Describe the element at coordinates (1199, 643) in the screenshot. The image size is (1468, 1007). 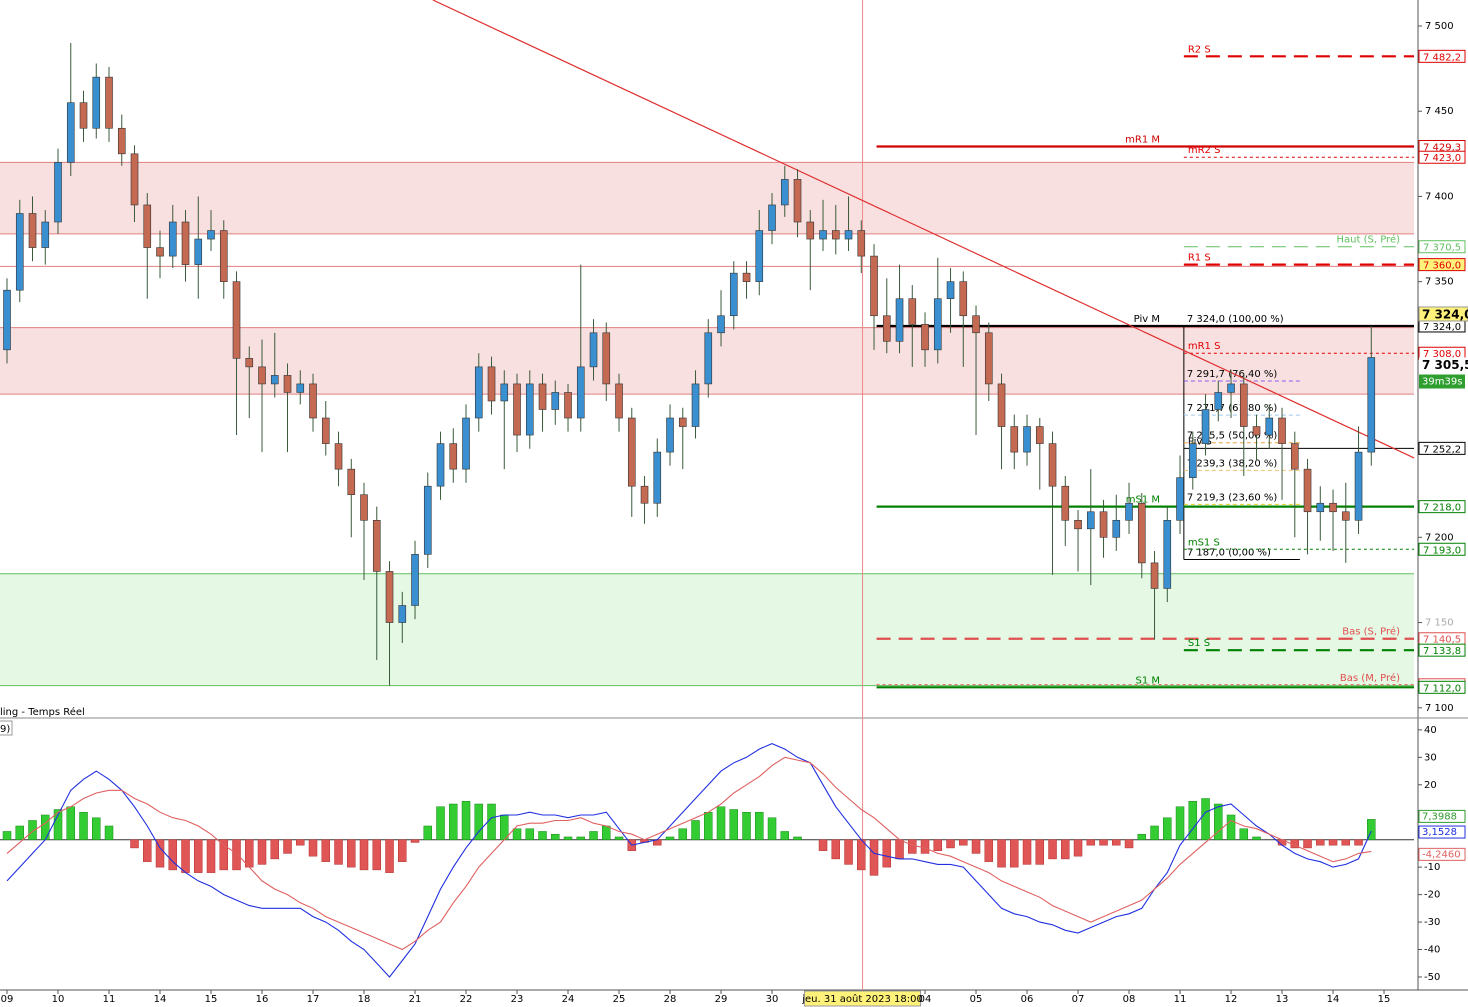
I see `level-name: S1 S` at that location.